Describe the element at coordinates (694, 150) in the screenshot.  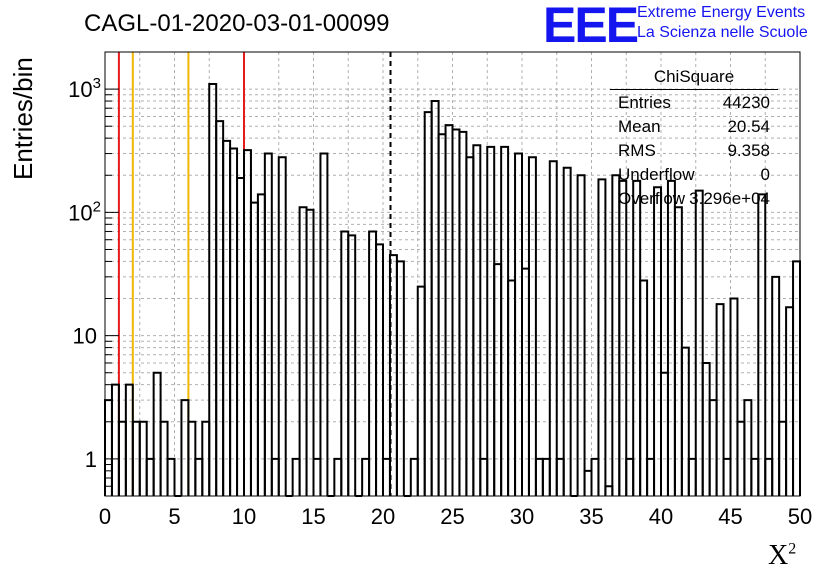
I see `stats-row: RMS 9.358` at that location.